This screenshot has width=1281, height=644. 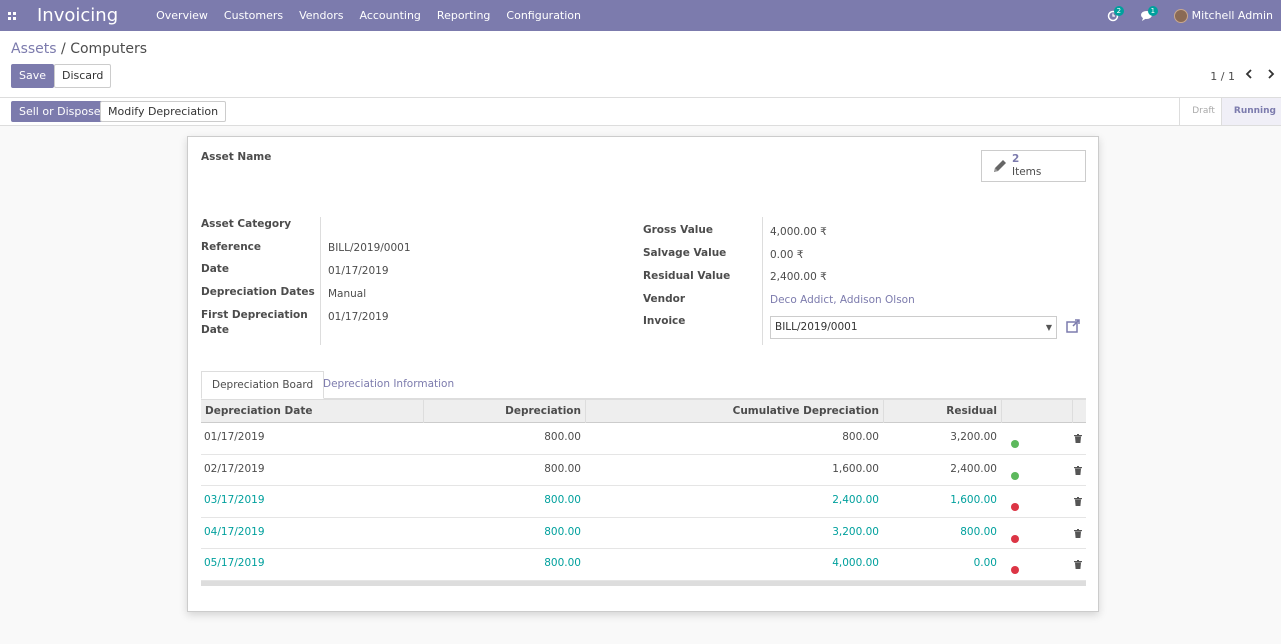 I want to click on row-date: 03/17/2019, so click(x=234, y=500).